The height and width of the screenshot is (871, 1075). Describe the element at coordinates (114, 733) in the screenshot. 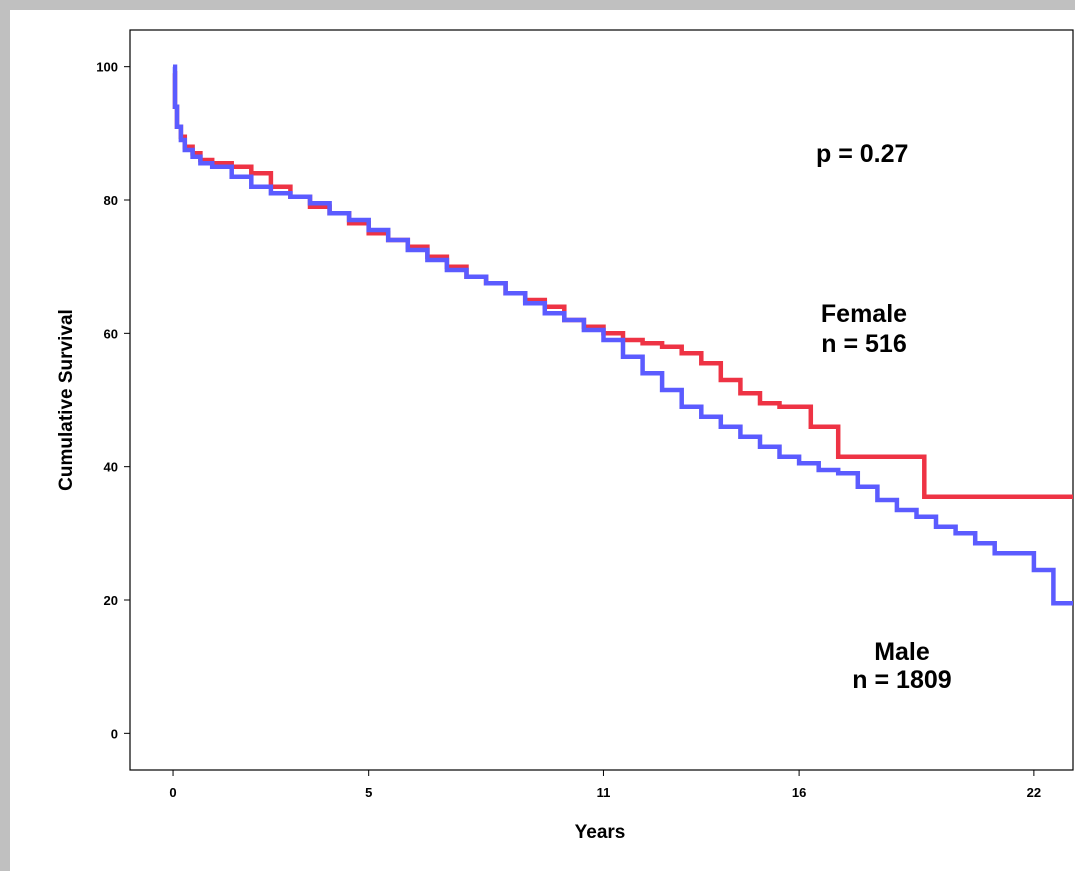

I see `y-tick-label: 0` at that location.